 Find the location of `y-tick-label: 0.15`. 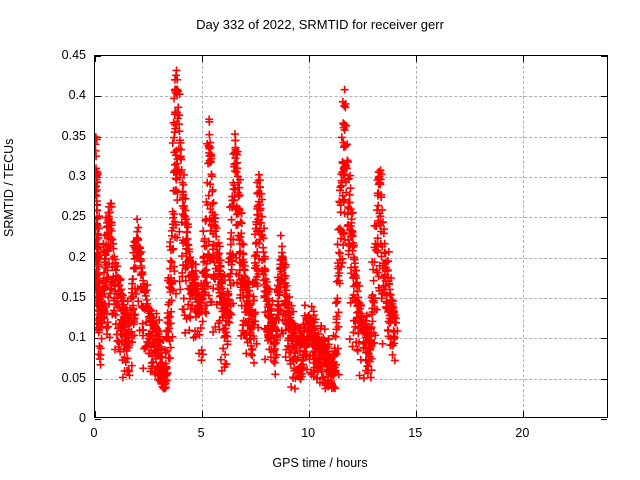

y-tick-label: 0.15 is located at coordinates (73, 297).